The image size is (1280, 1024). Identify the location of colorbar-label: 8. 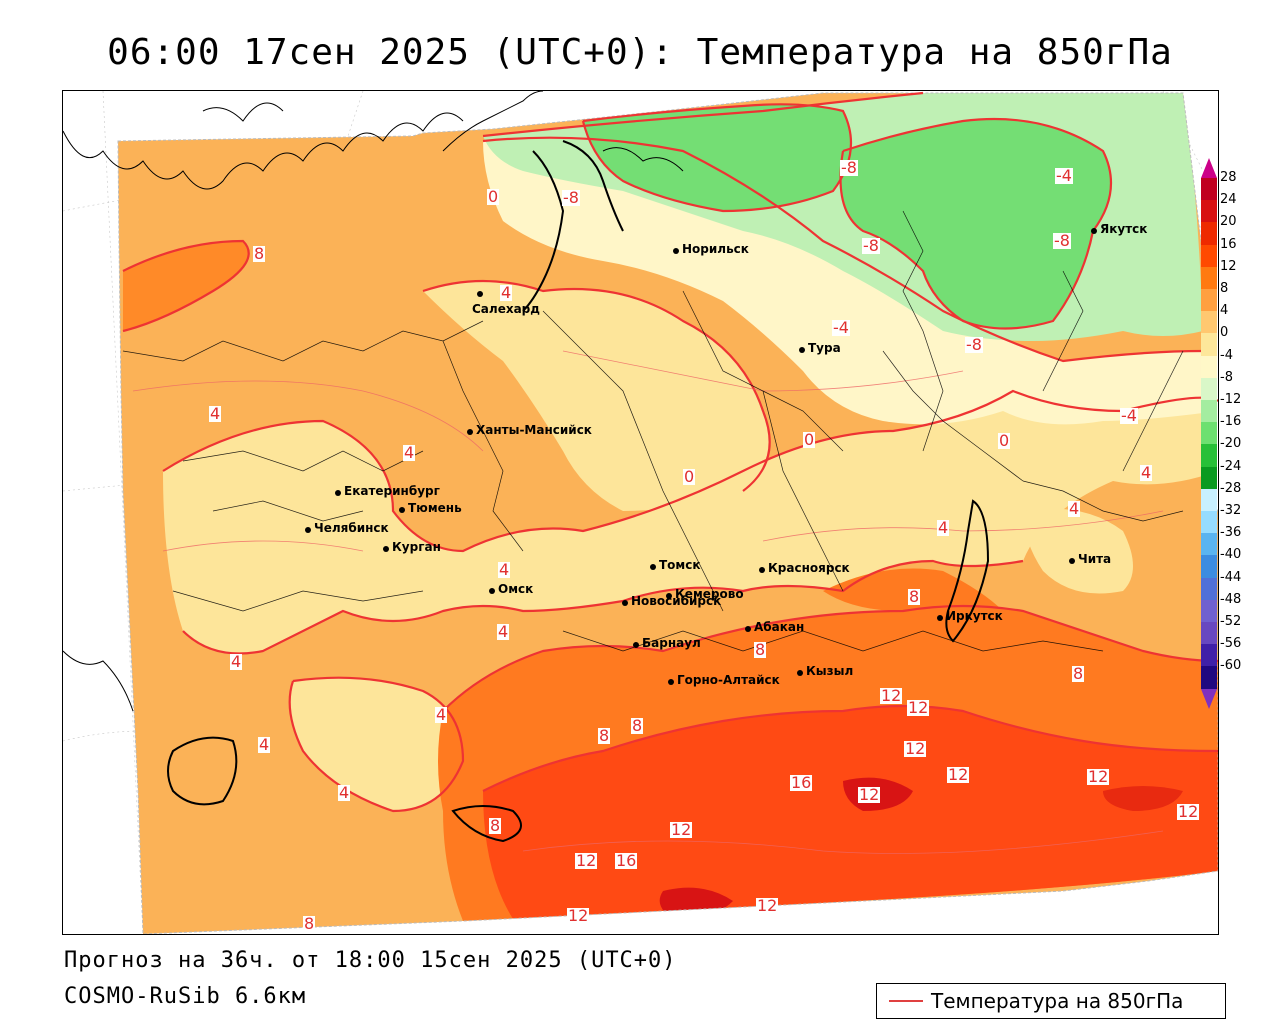
(1224, 288).